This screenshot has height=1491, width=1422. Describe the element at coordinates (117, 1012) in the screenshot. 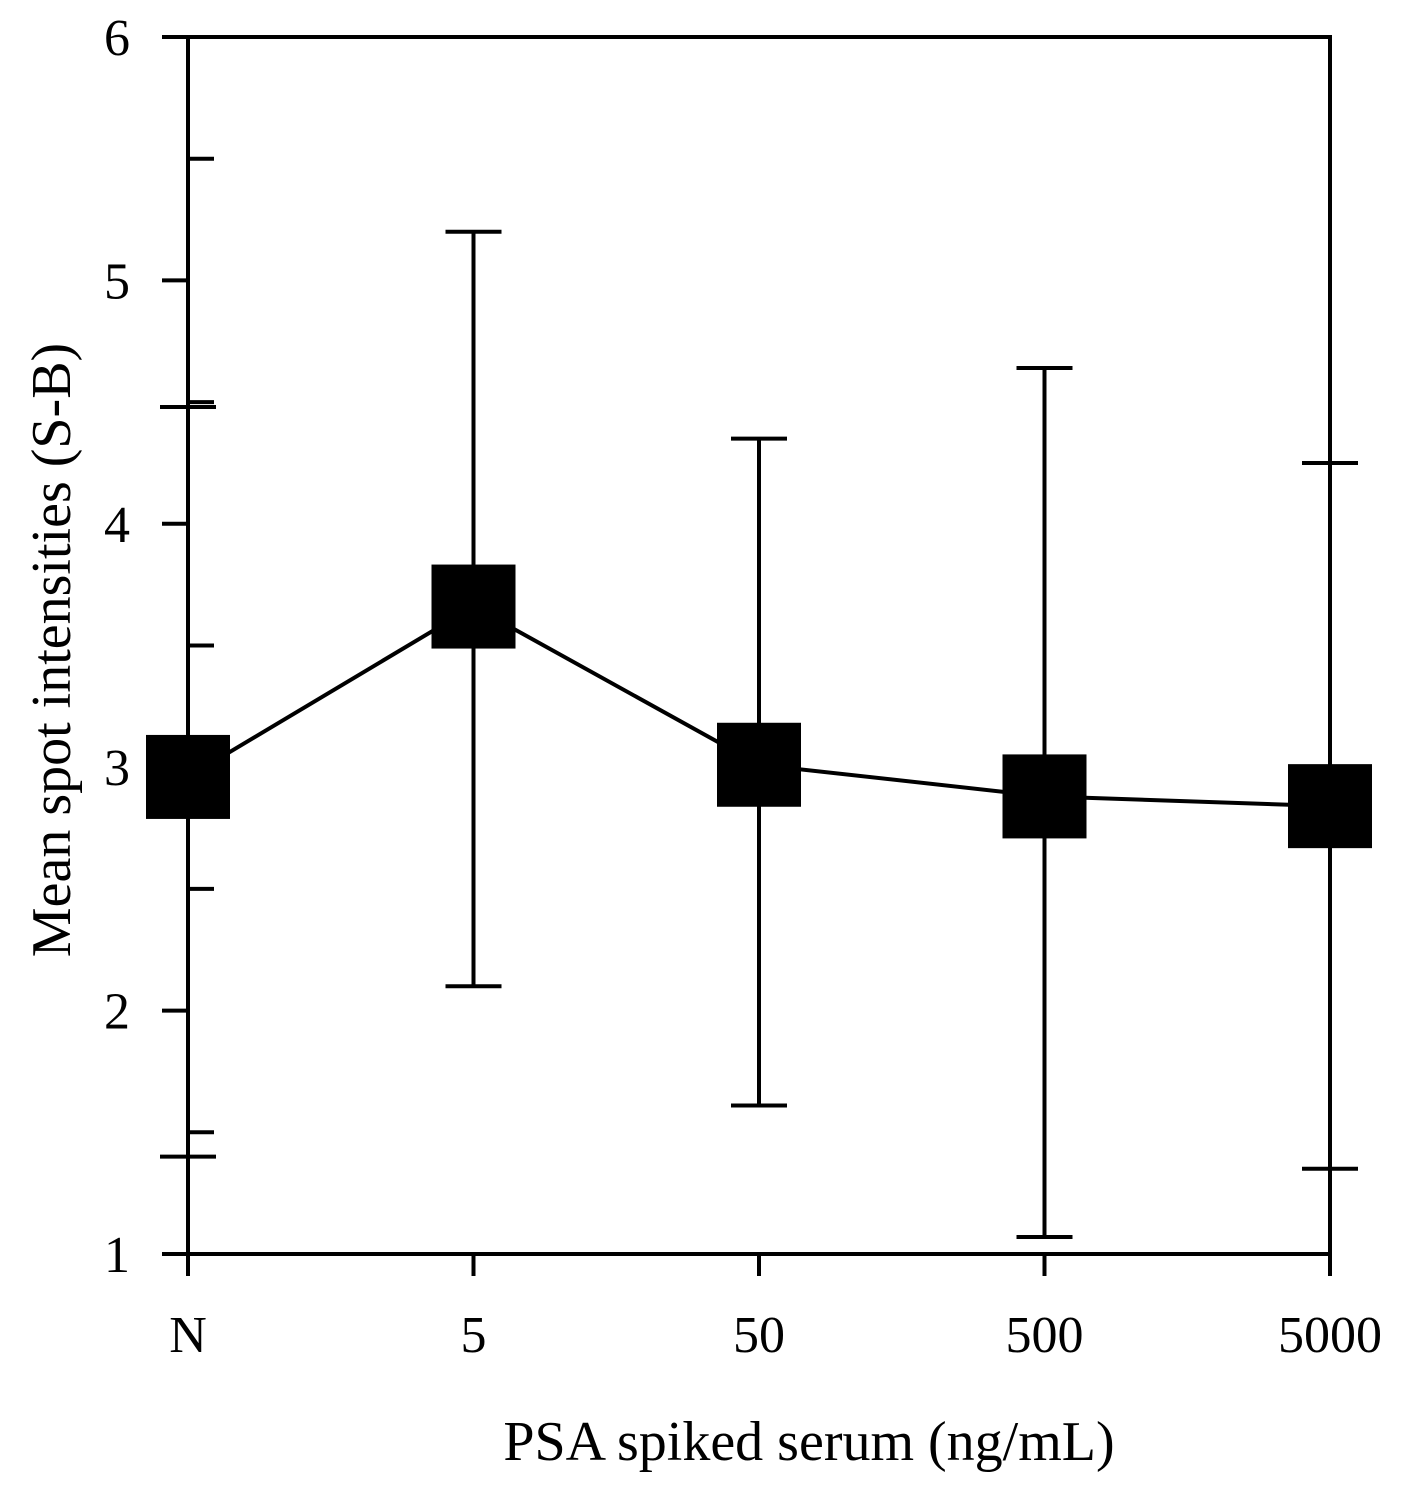

I see `y-tick-label: 2` at that location.